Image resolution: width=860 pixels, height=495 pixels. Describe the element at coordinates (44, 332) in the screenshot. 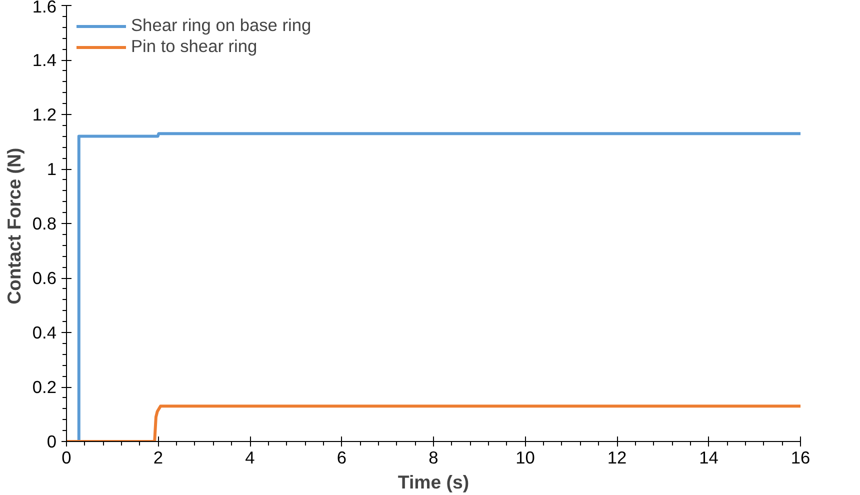

I see `y-tick-label: 0.4` at that location.